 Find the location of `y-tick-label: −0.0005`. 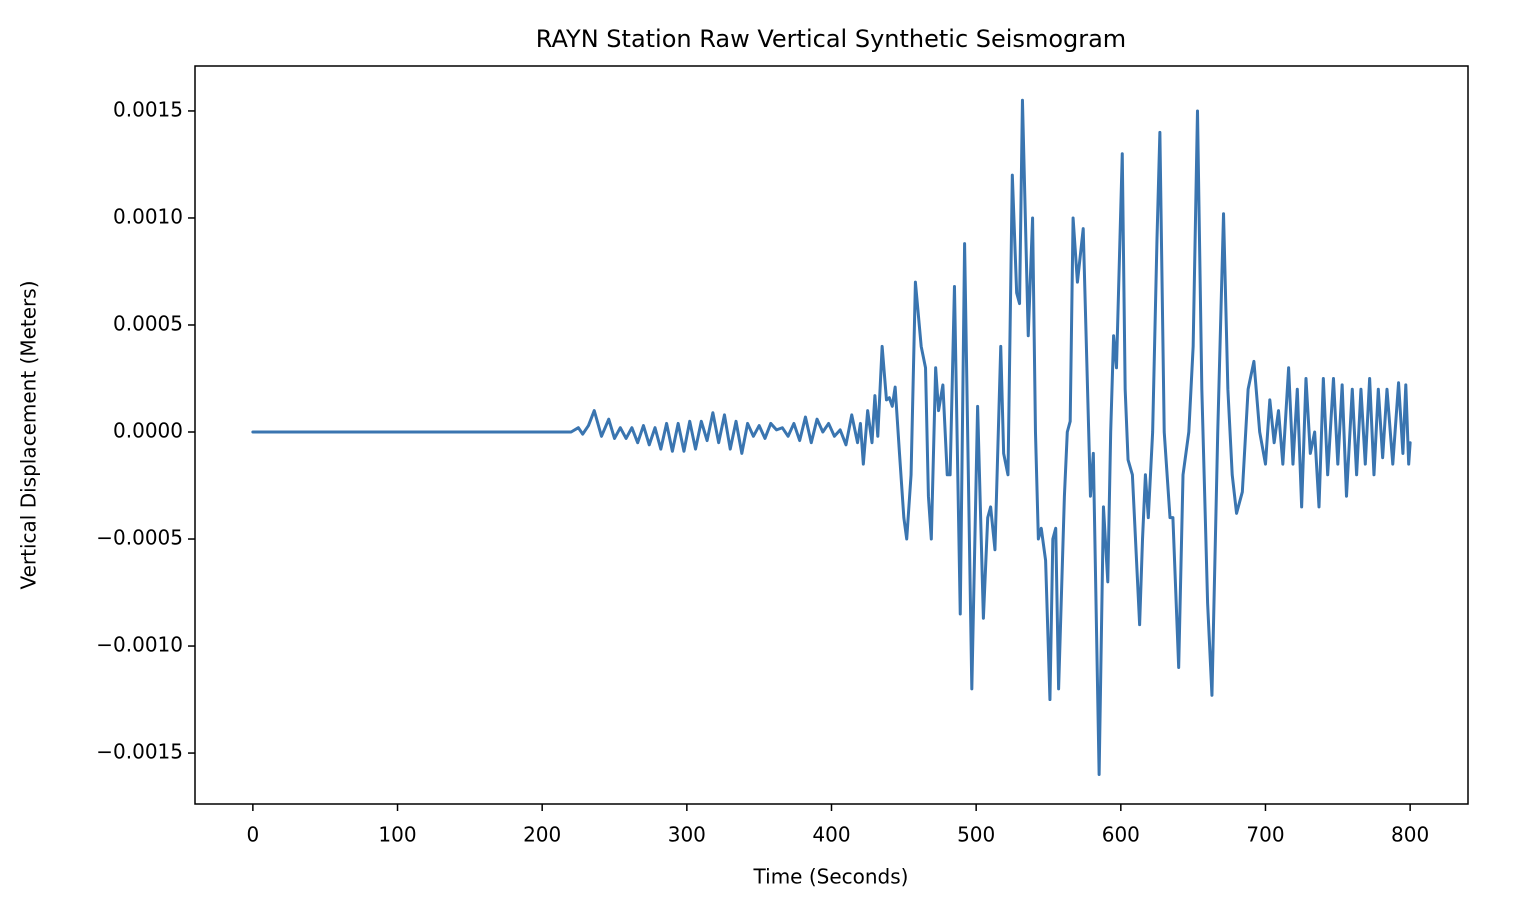

y-tick-label: −0.0005 is located at coordinates (139, 538).